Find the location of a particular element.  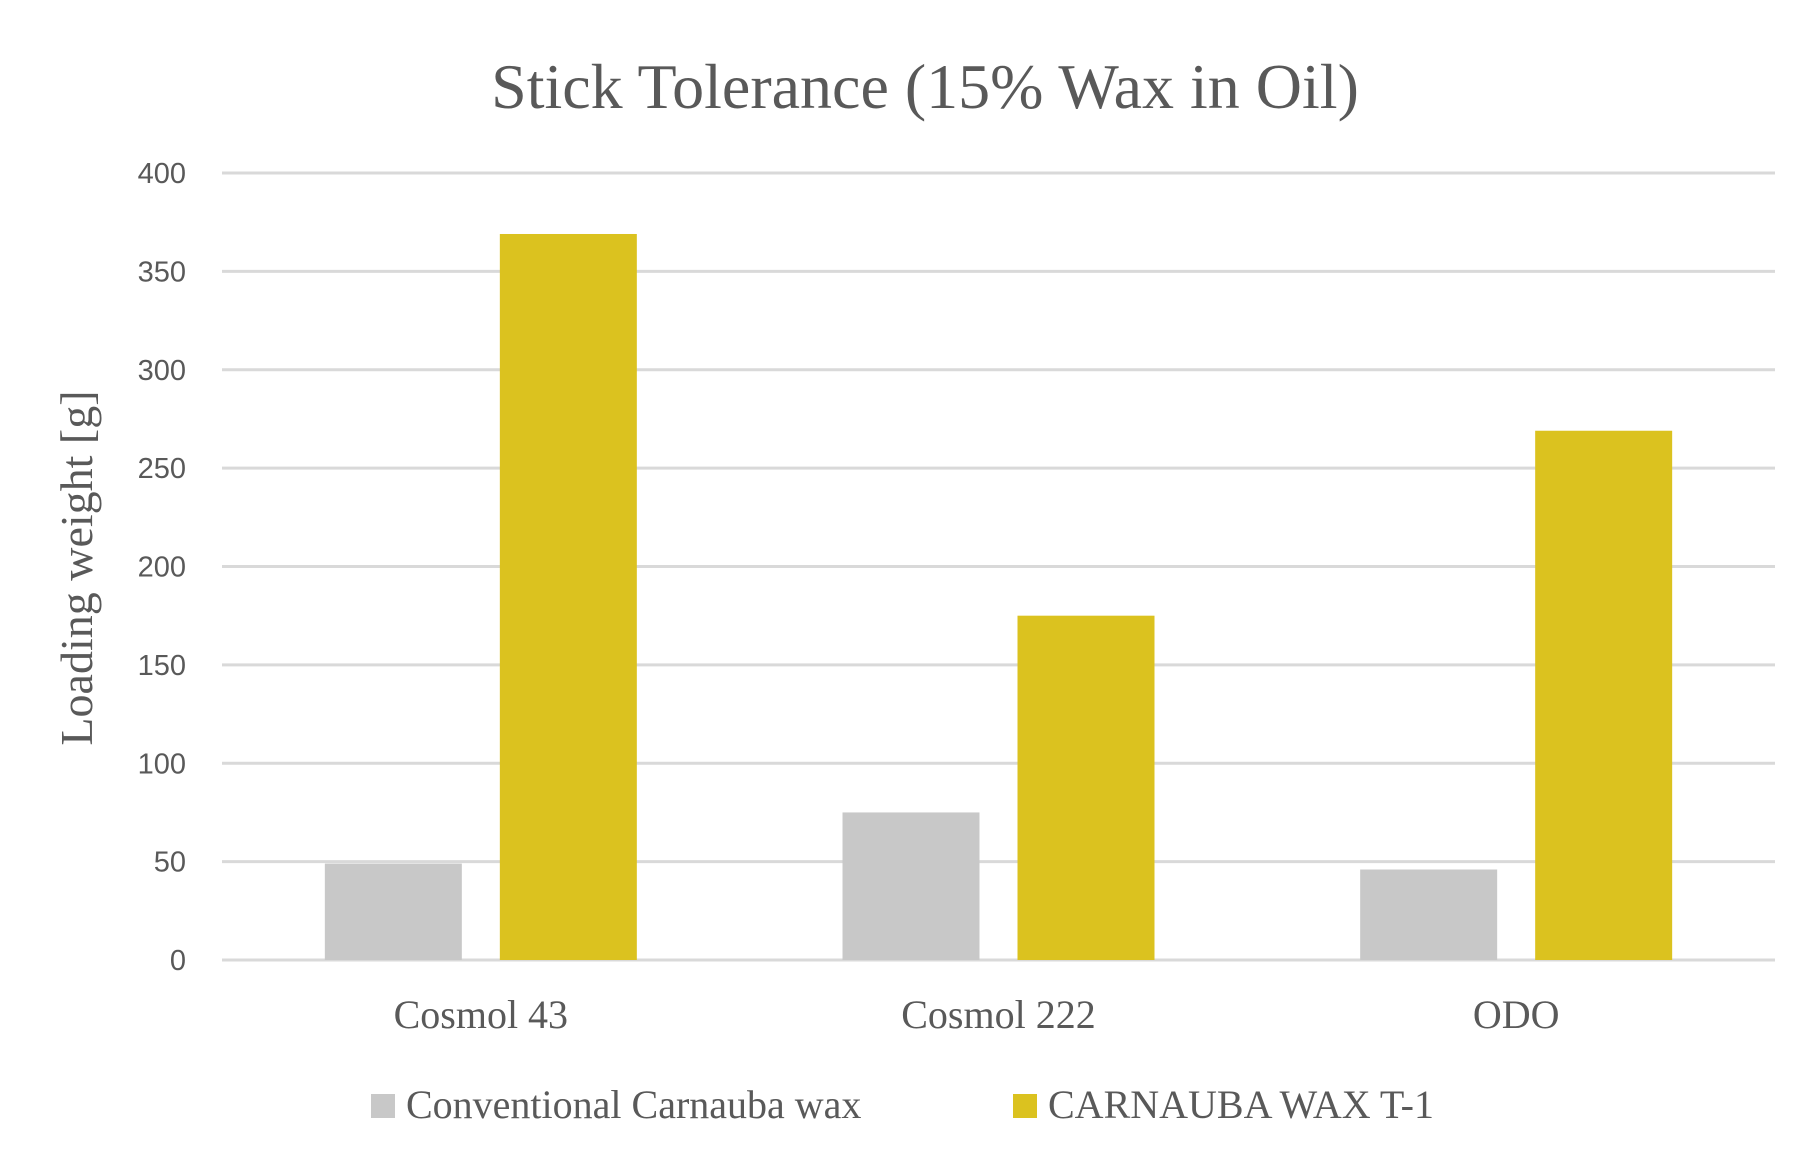

y-tick-label: 300 is located at coordinates (162, 371).